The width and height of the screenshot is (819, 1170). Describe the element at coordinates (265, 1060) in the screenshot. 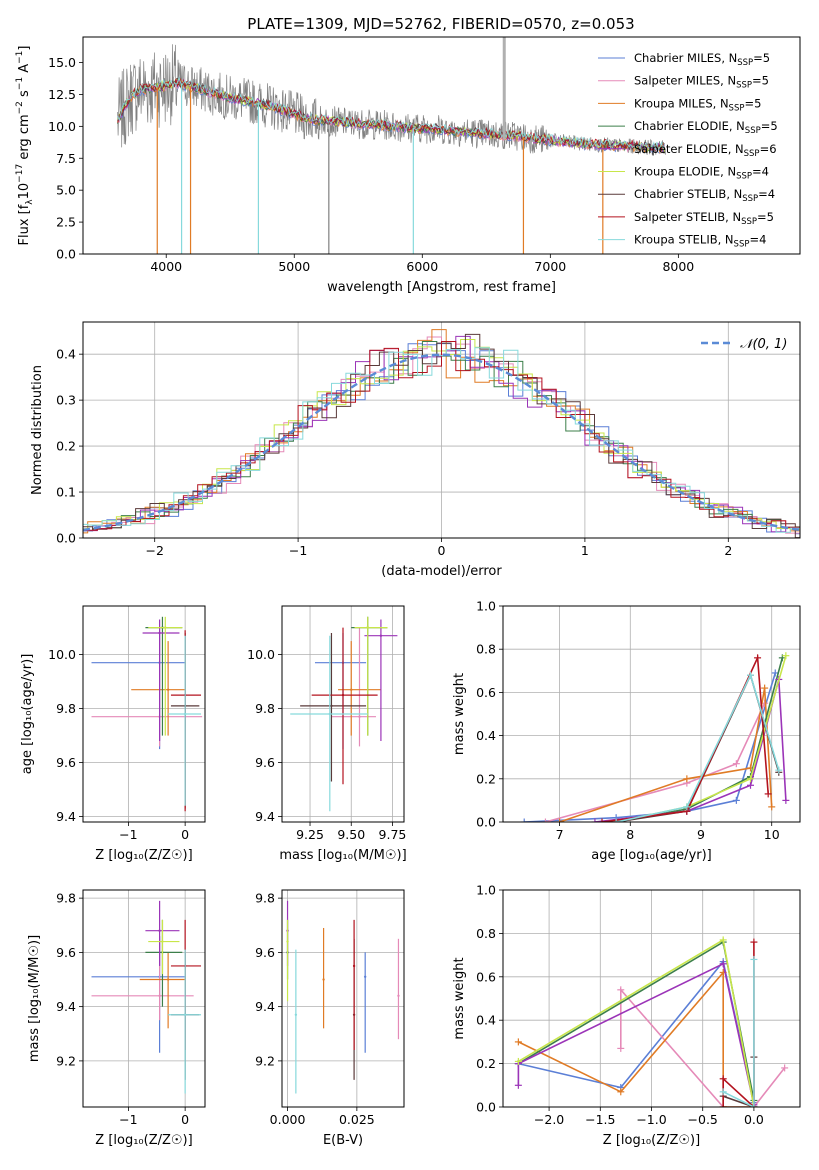

I see `y-tick-label: 9.2` at that location.